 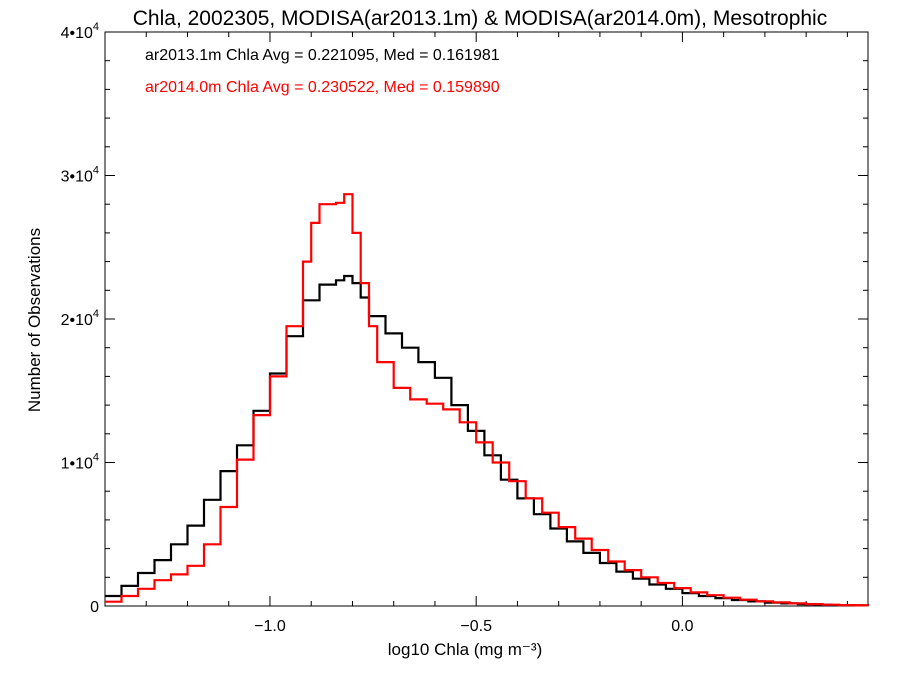 I want to click on y-tick-label-0: 0, so click(x=94, y=607).